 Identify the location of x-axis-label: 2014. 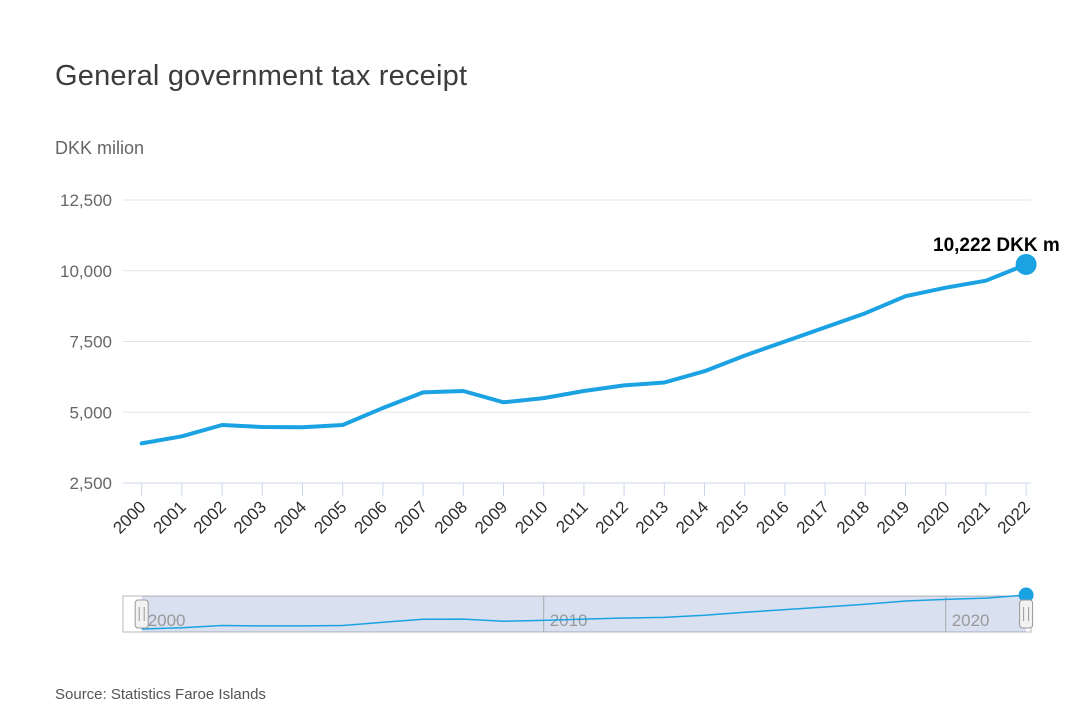
(692, 517).